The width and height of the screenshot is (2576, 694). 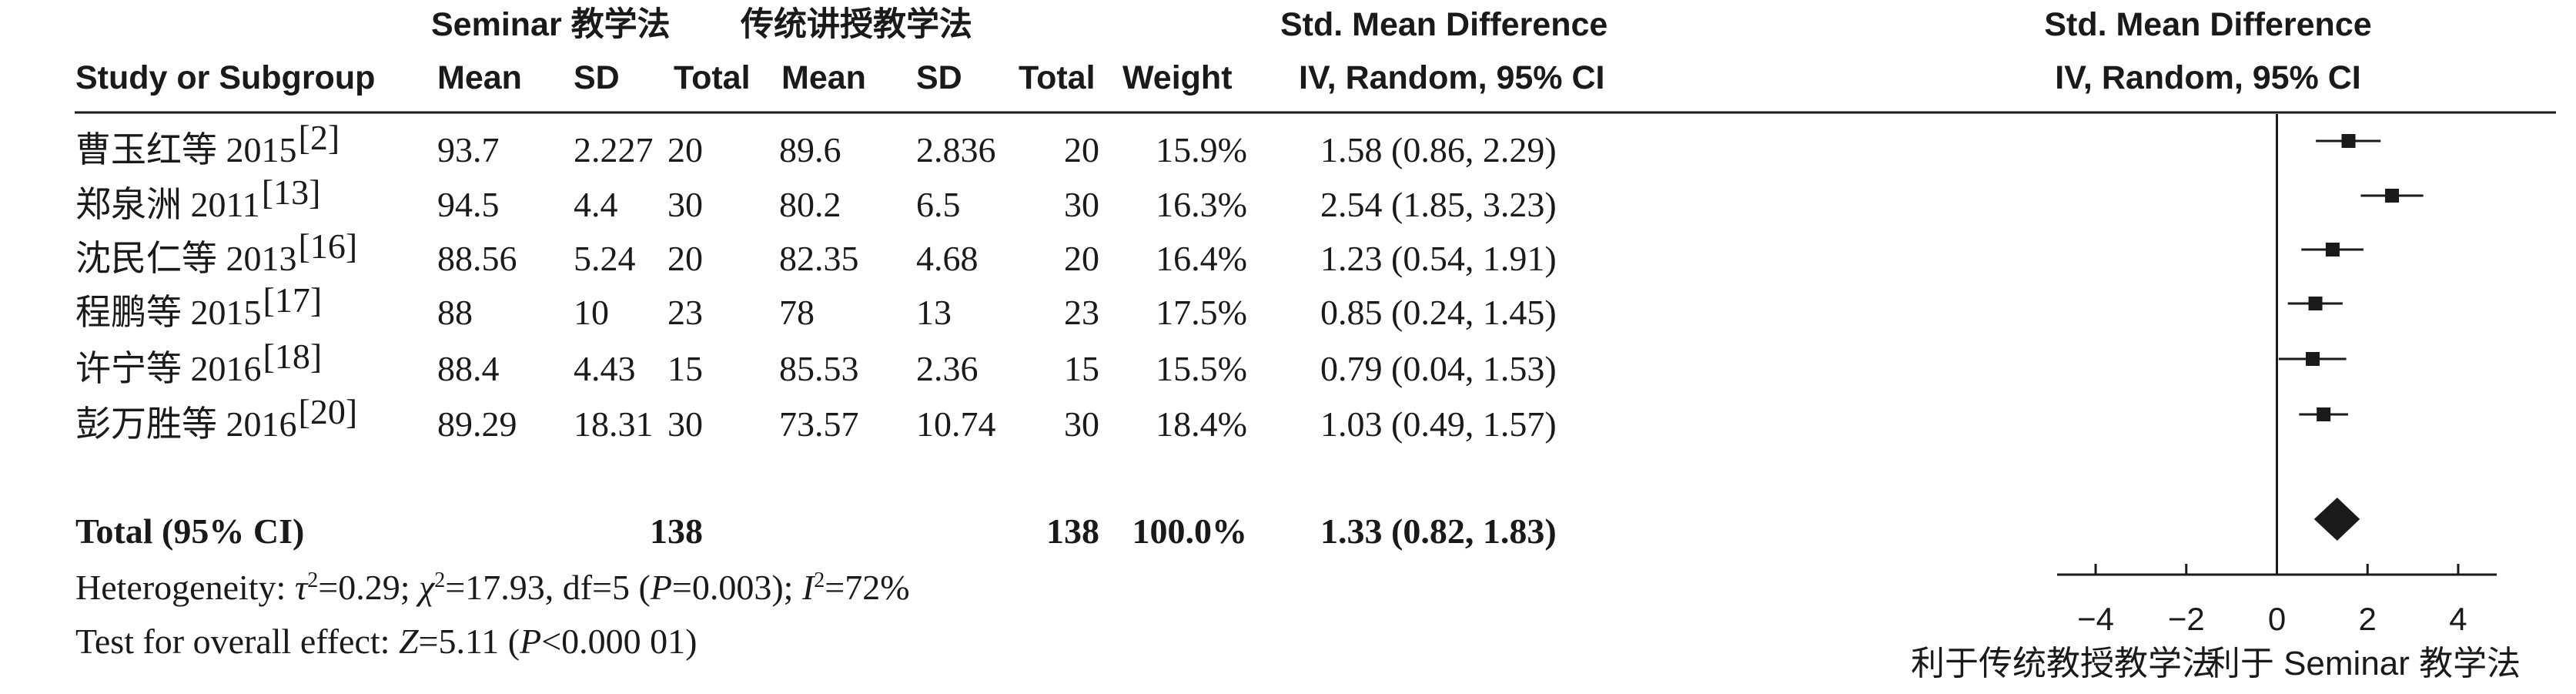 What do you see at coordinates (1081, 313) in the screenshot?
I see `study-n-ctrl: 23` at bounding box center [1081, 313].